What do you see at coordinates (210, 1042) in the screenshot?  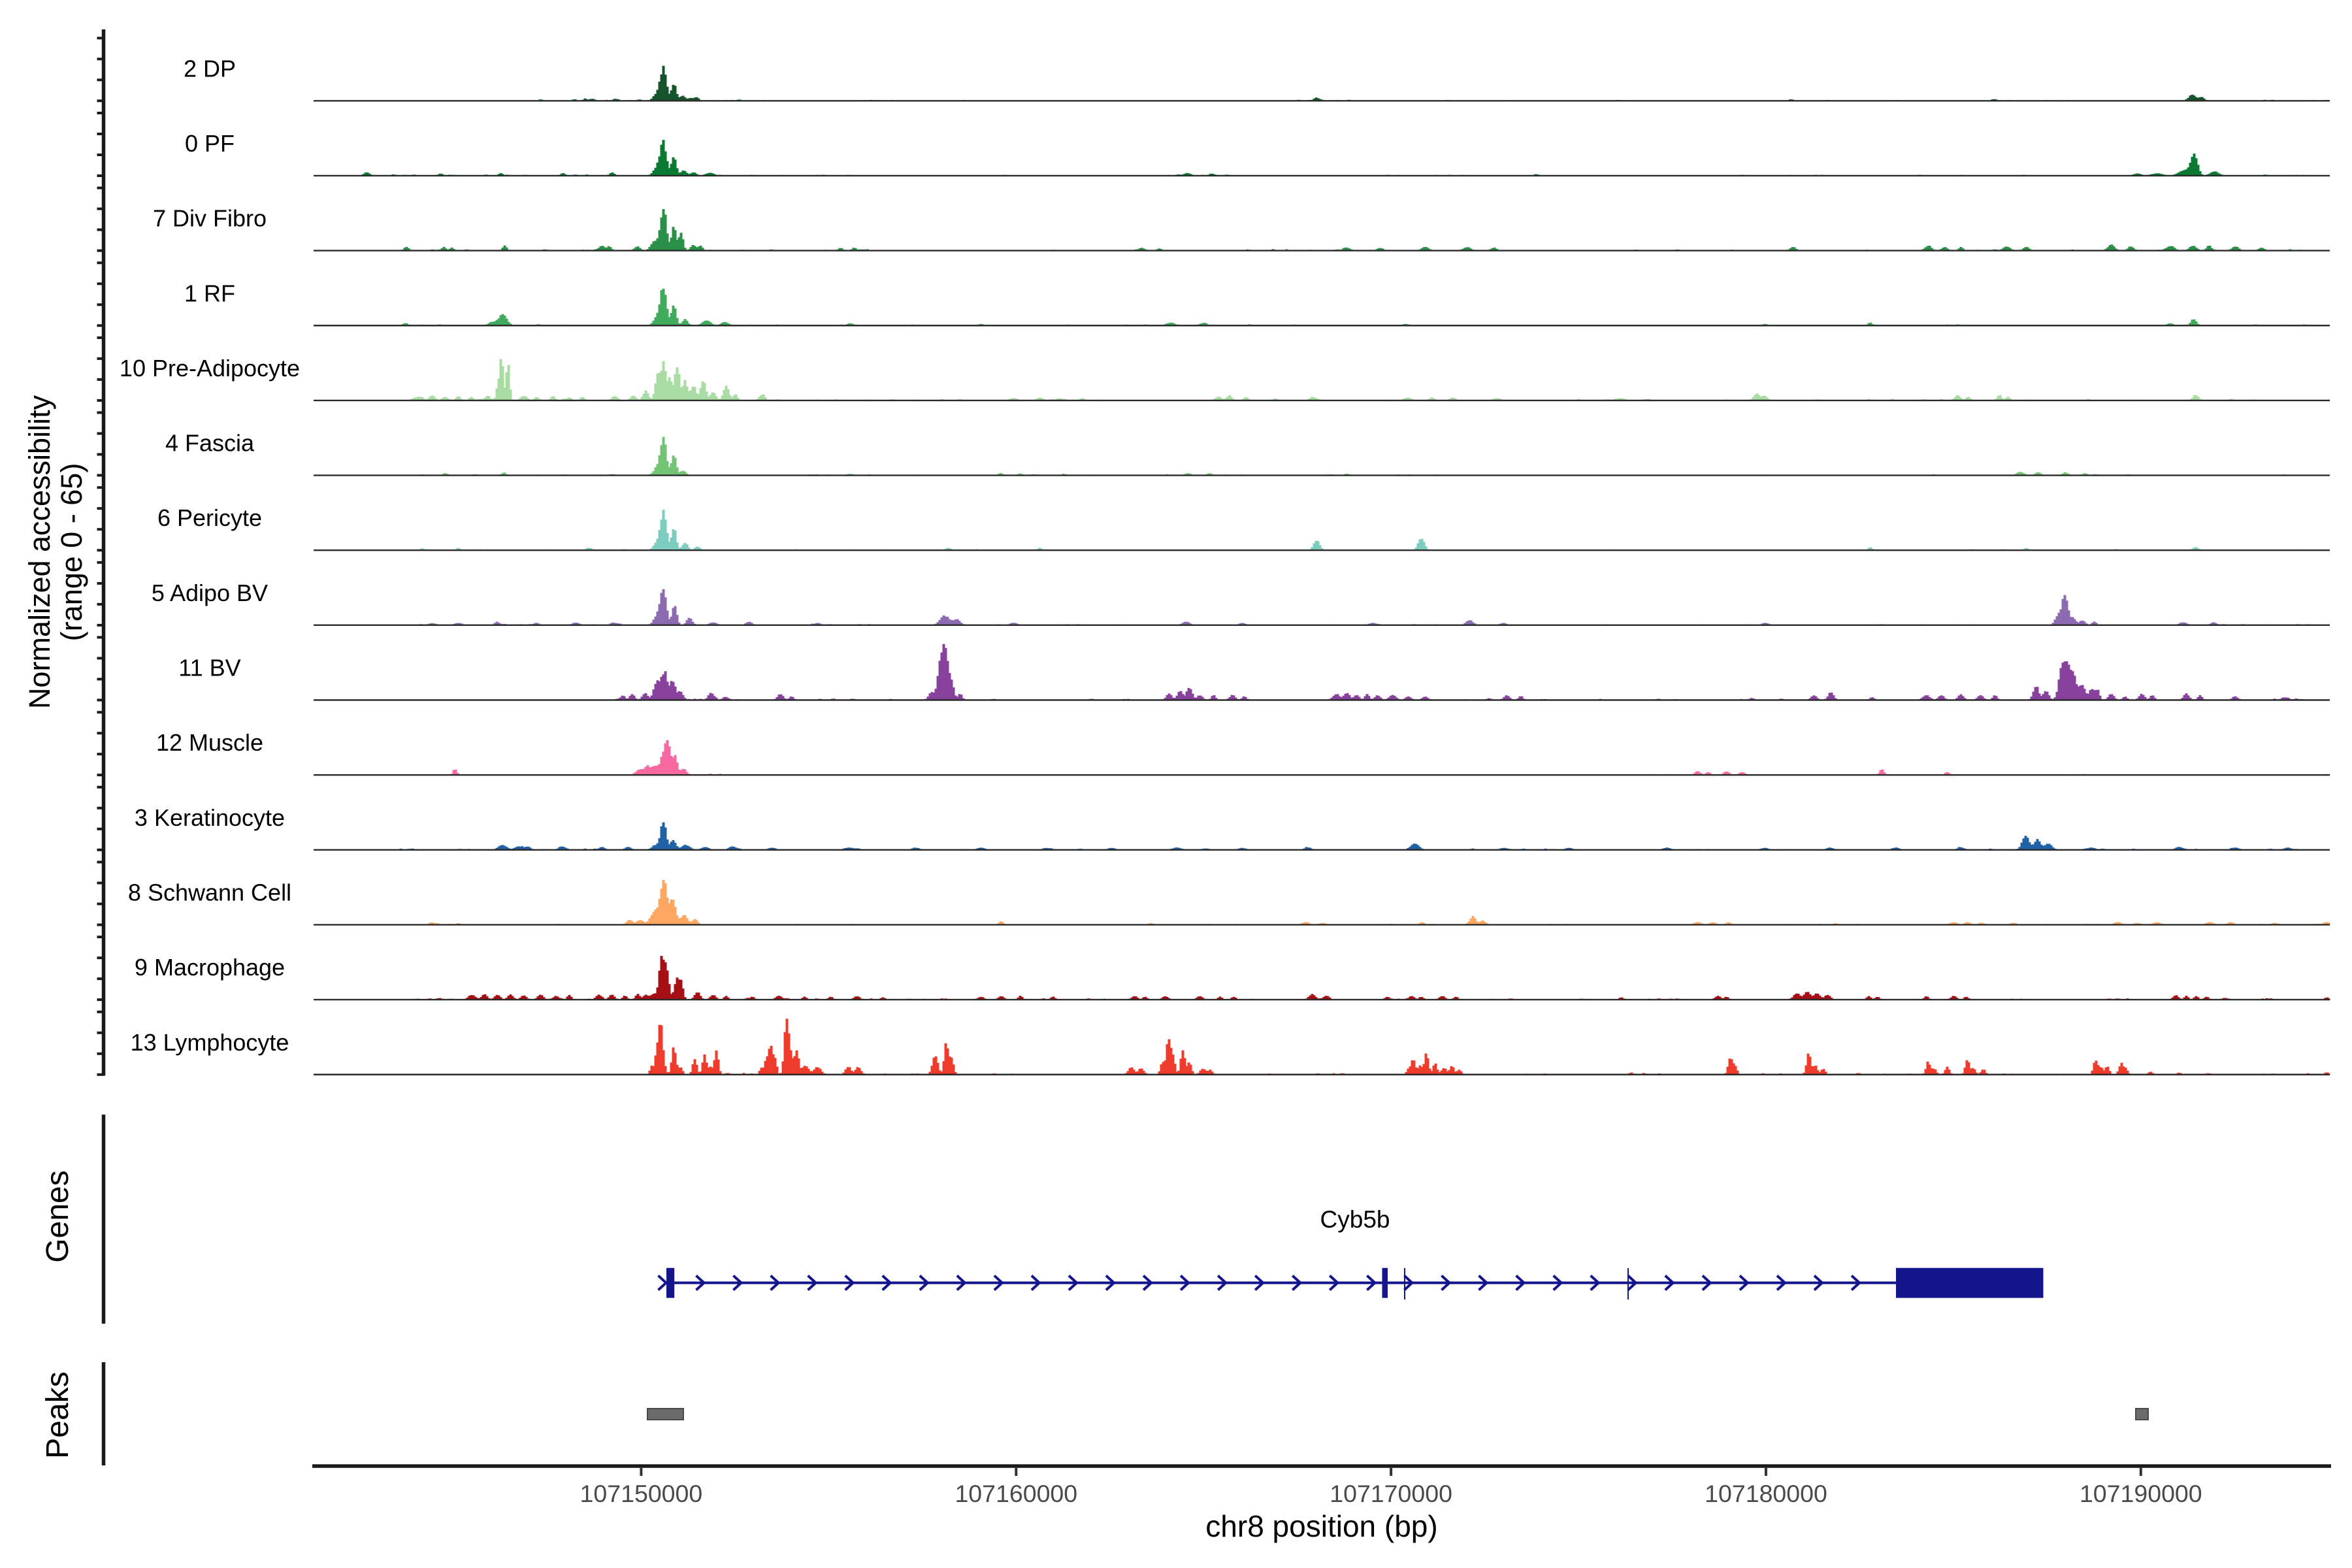 I see `svg-text: 13 Lymphocyte` at bounding box center [210, 1042].